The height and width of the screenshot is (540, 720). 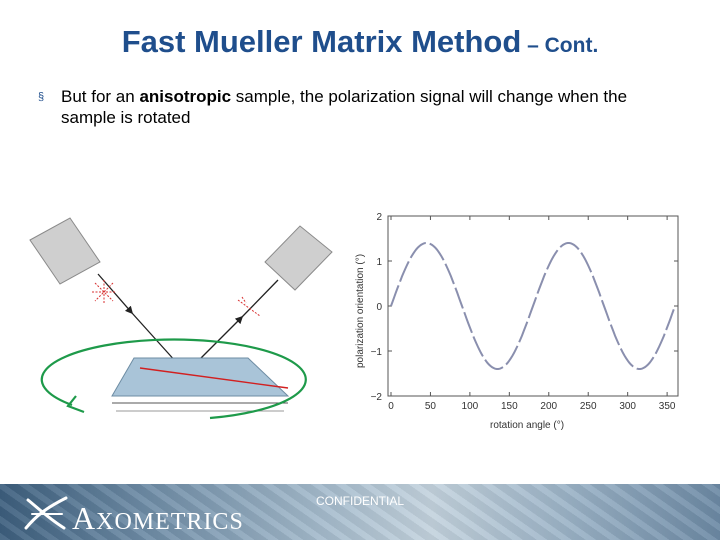 I want to click on x-tick-label: 250, so click(x=588, y=406).